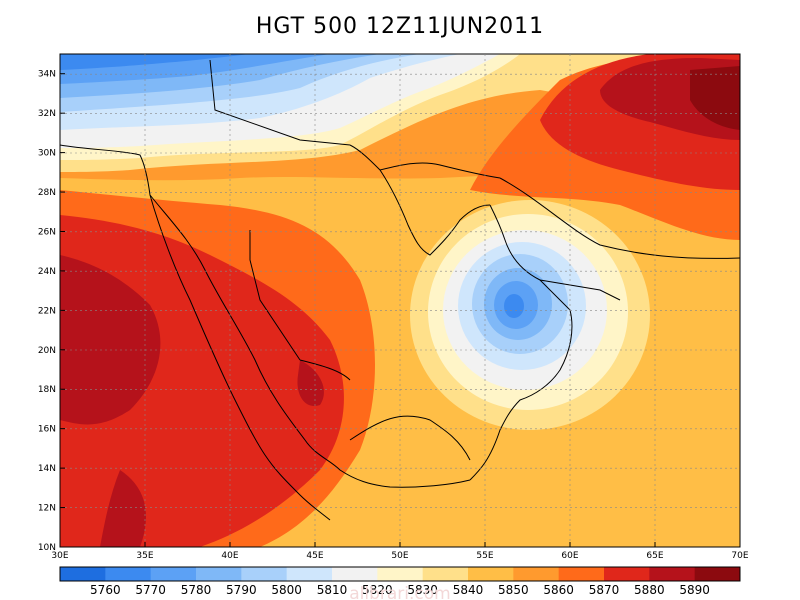 The width and height of the screenshot is (800, 600). What do you see at coordinates (123, 508) in the screenshot?
I see `sw-5890-south` at bounding box center [123, 508].